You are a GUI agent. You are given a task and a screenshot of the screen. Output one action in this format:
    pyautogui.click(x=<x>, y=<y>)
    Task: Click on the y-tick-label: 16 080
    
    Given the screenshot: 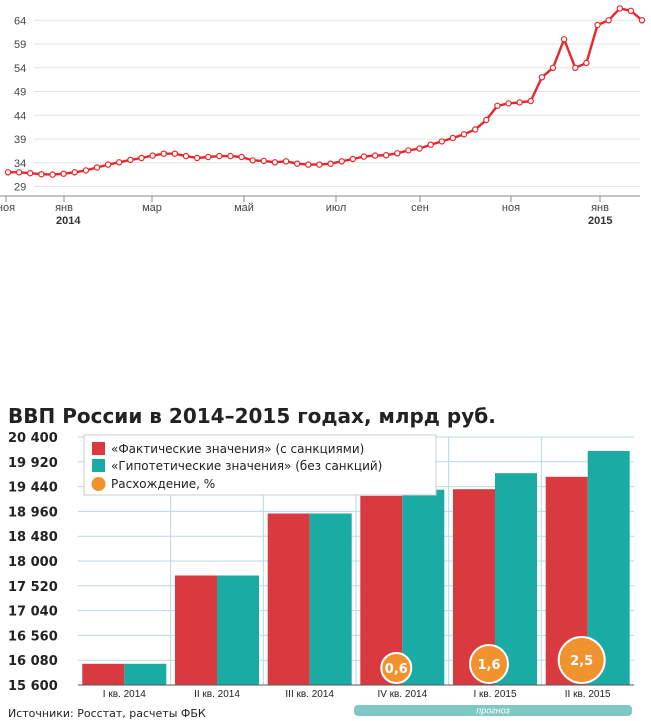 What is the action you would take?
    pyautogui.click(x=33, y=661)
    